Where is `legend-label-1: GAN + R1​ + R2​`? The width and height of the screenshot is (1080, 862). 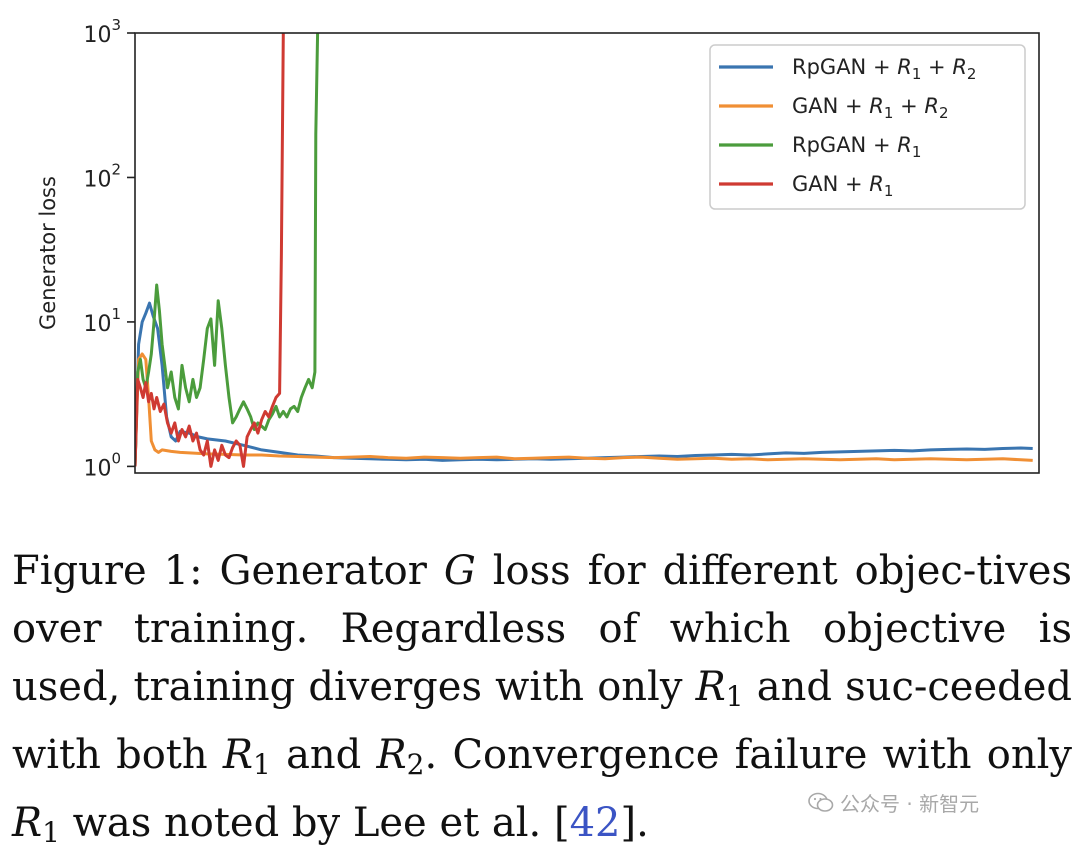 legend-label-1: GAN + R1​ + R2​ is located at coordinates (870, 108).